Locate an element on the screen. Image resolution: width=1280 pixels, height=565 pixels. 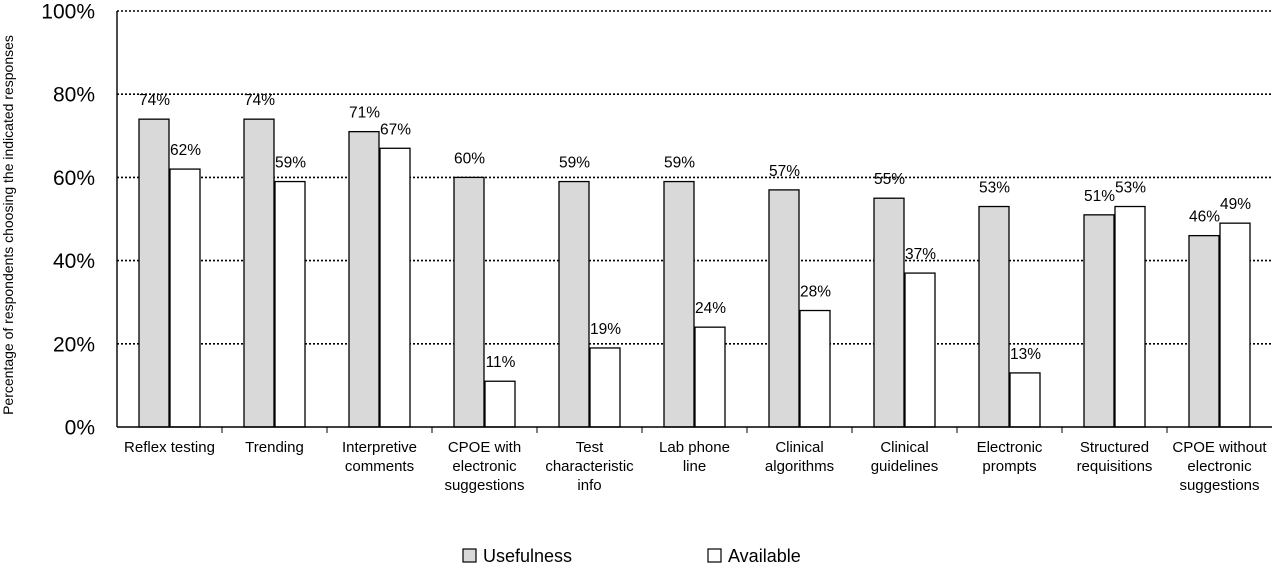
x-category-label-line: requisitions is located at coordinates (1115, 466).